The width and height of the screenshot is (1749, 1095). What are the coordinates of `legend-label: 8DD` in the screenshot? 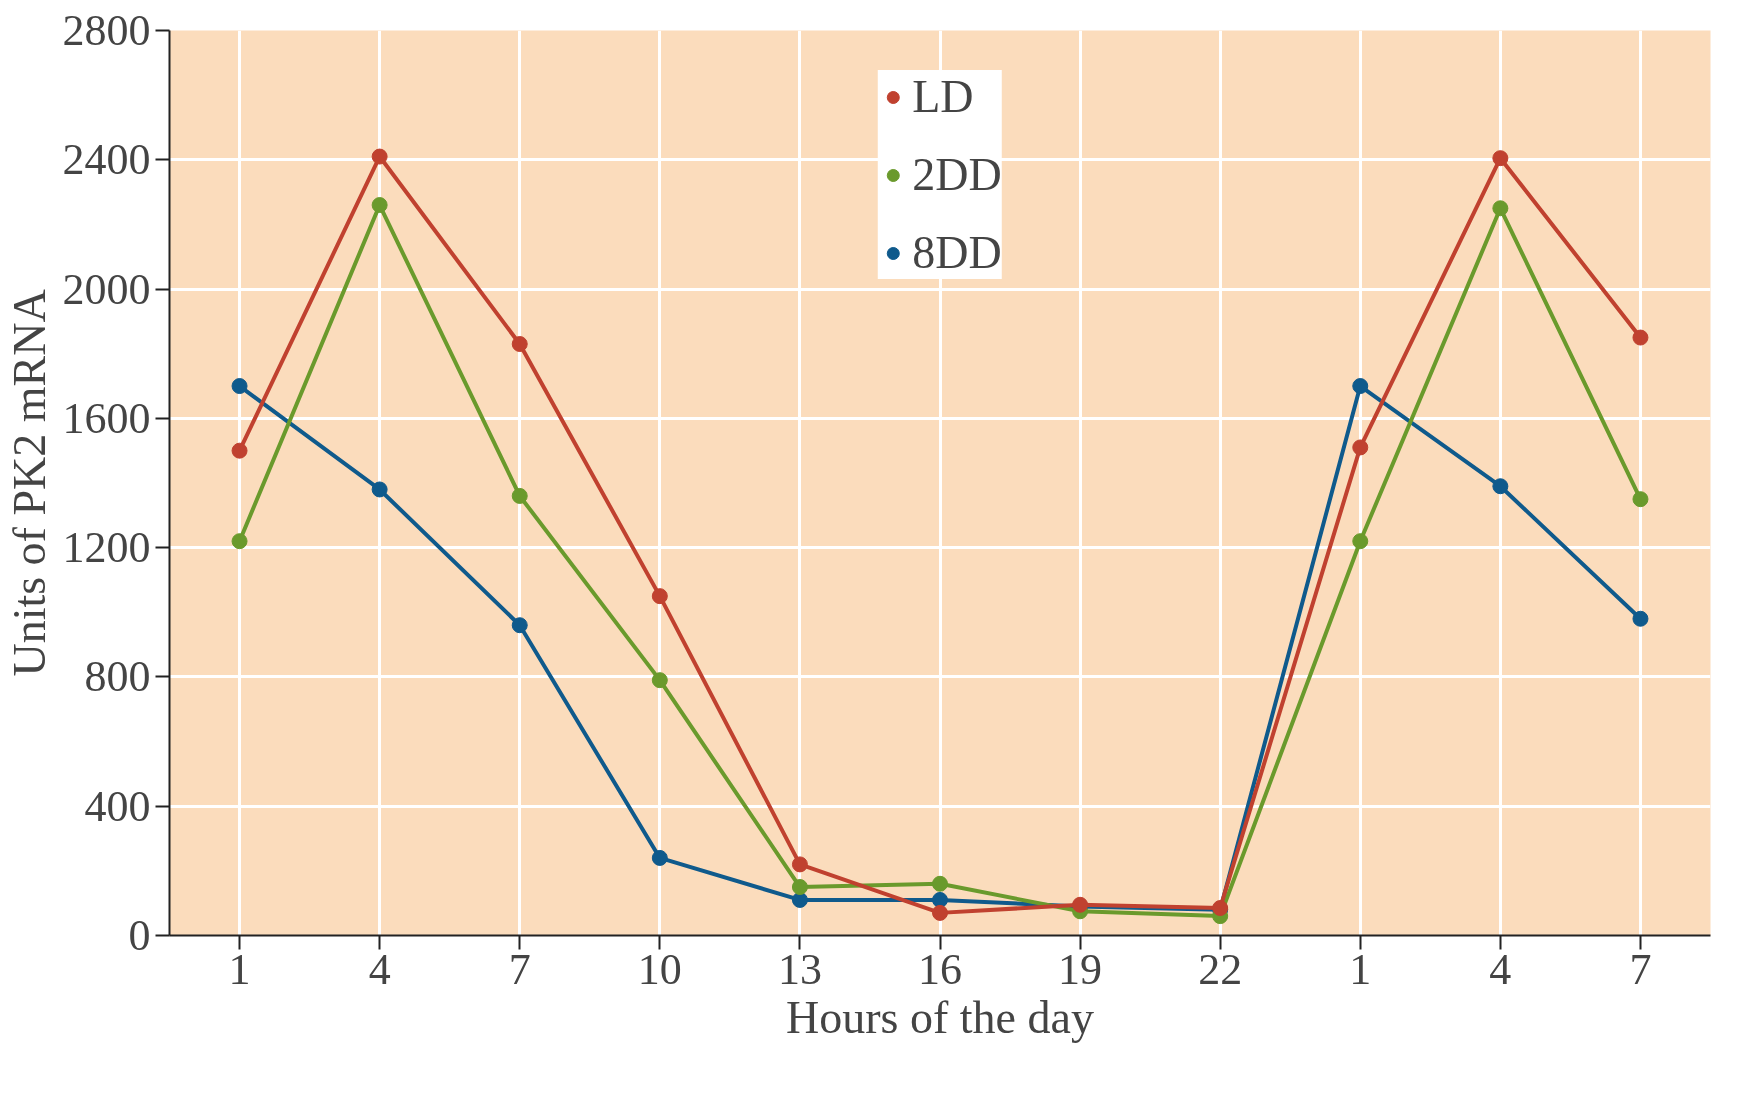 It's located at (957, 252).